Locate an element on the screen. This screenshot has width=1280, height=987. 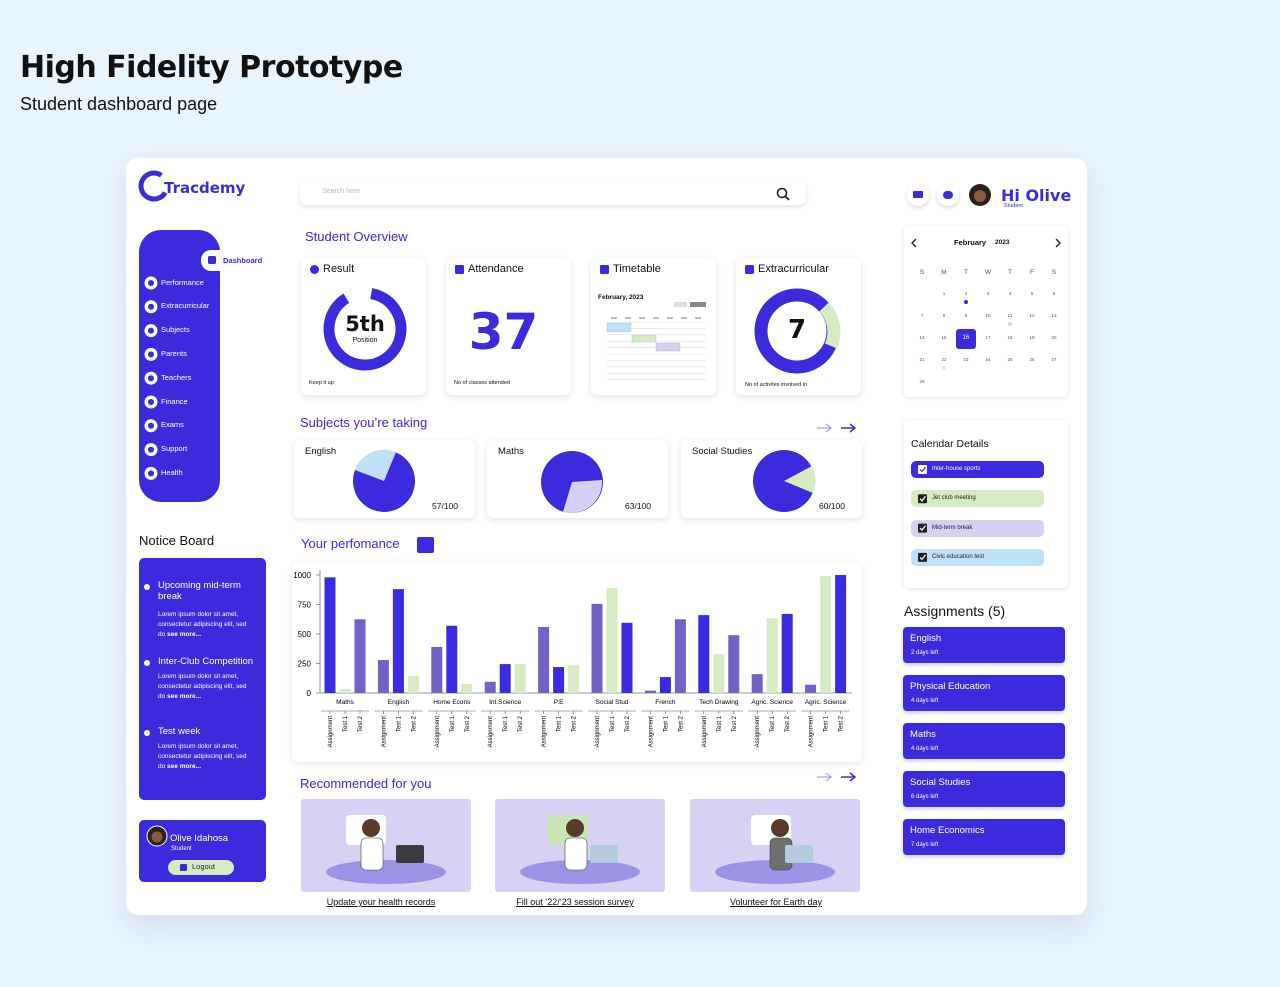
logout-button is located at coordinates (201, 867).